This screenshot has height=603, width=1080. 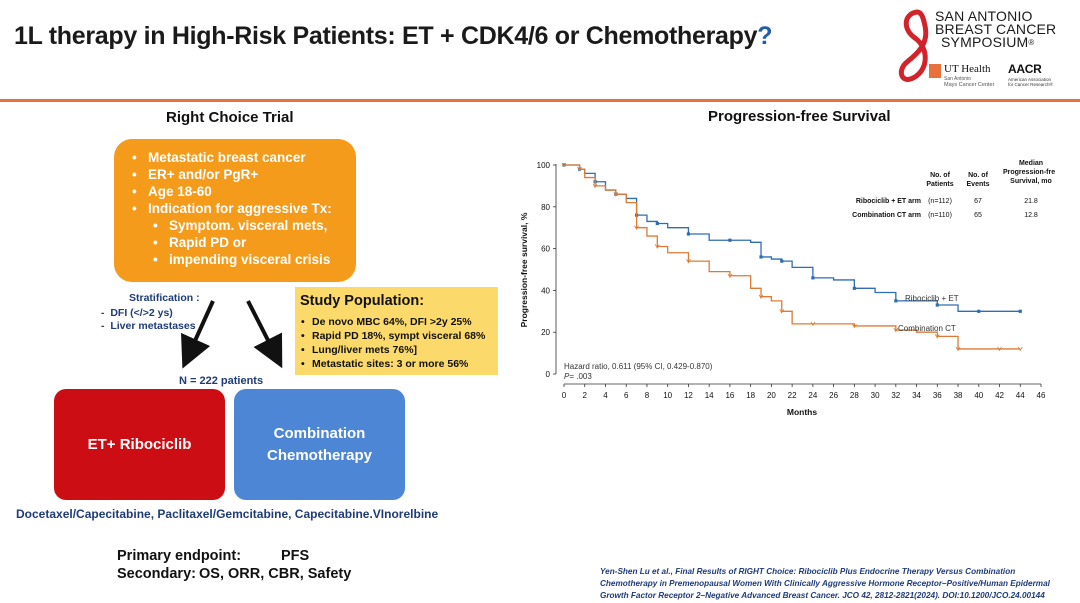 I want to click on arm-ribociclib-box: ET+ Ribociclib, so click(x=139, y=444).